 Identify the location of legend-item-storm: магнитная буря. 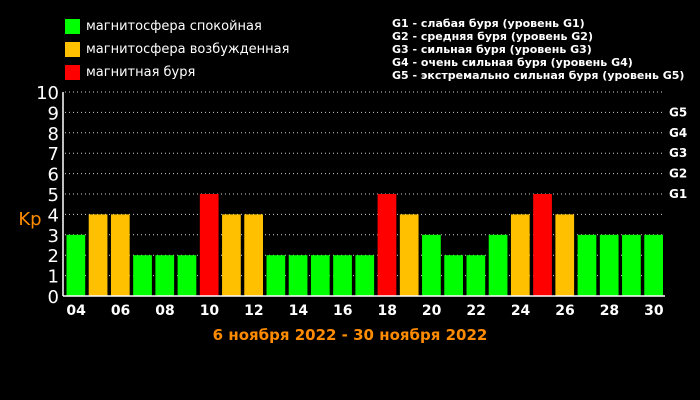
(177, 72).